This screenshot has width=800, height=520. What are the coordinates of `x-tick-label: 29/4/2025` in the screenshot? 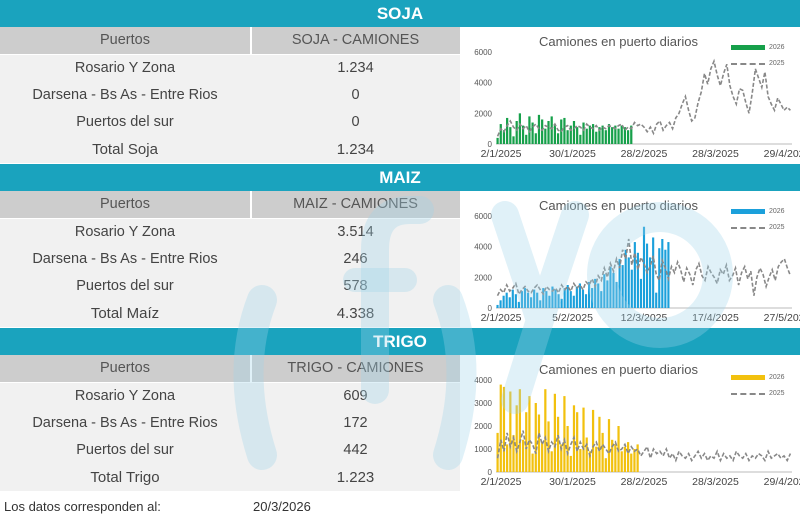 It's located at (782, 482).